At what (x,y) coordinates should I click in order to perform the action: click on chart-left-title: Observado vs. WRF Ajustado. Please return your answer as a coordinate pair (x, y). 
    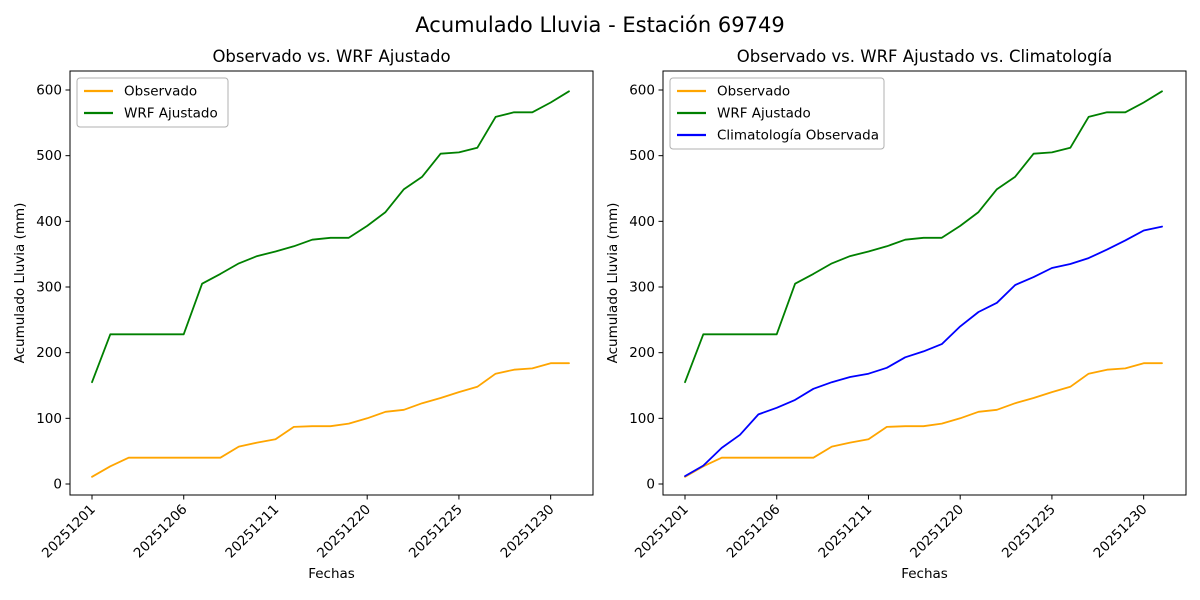
    Looking at the image, I should click on (331, 56).